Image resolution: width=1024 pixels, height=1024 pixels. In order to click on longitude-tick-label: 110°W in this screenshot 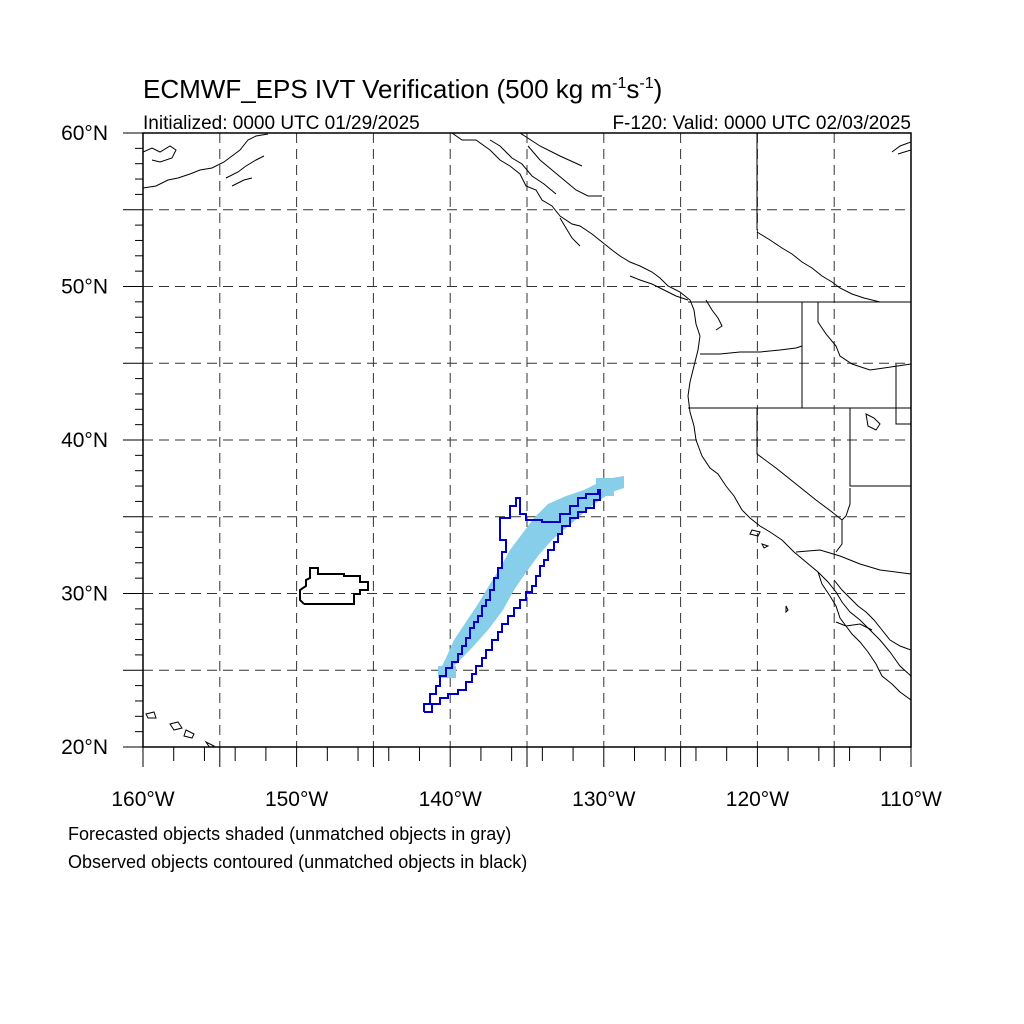, I will do `click(911, 799)`.